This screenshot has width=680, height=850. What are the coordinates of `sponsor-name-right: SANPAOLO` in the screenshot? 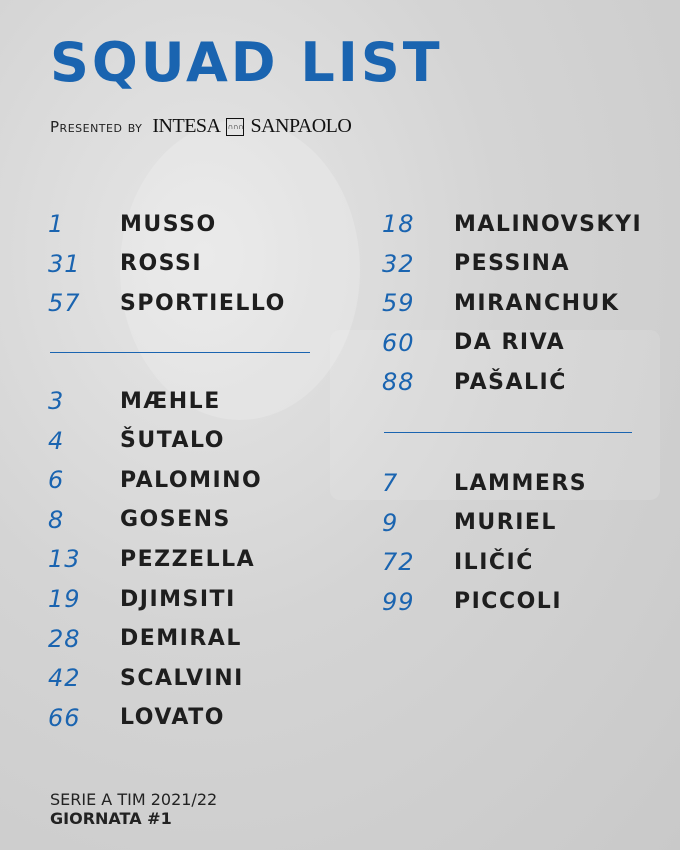 It's located at (301, 126).